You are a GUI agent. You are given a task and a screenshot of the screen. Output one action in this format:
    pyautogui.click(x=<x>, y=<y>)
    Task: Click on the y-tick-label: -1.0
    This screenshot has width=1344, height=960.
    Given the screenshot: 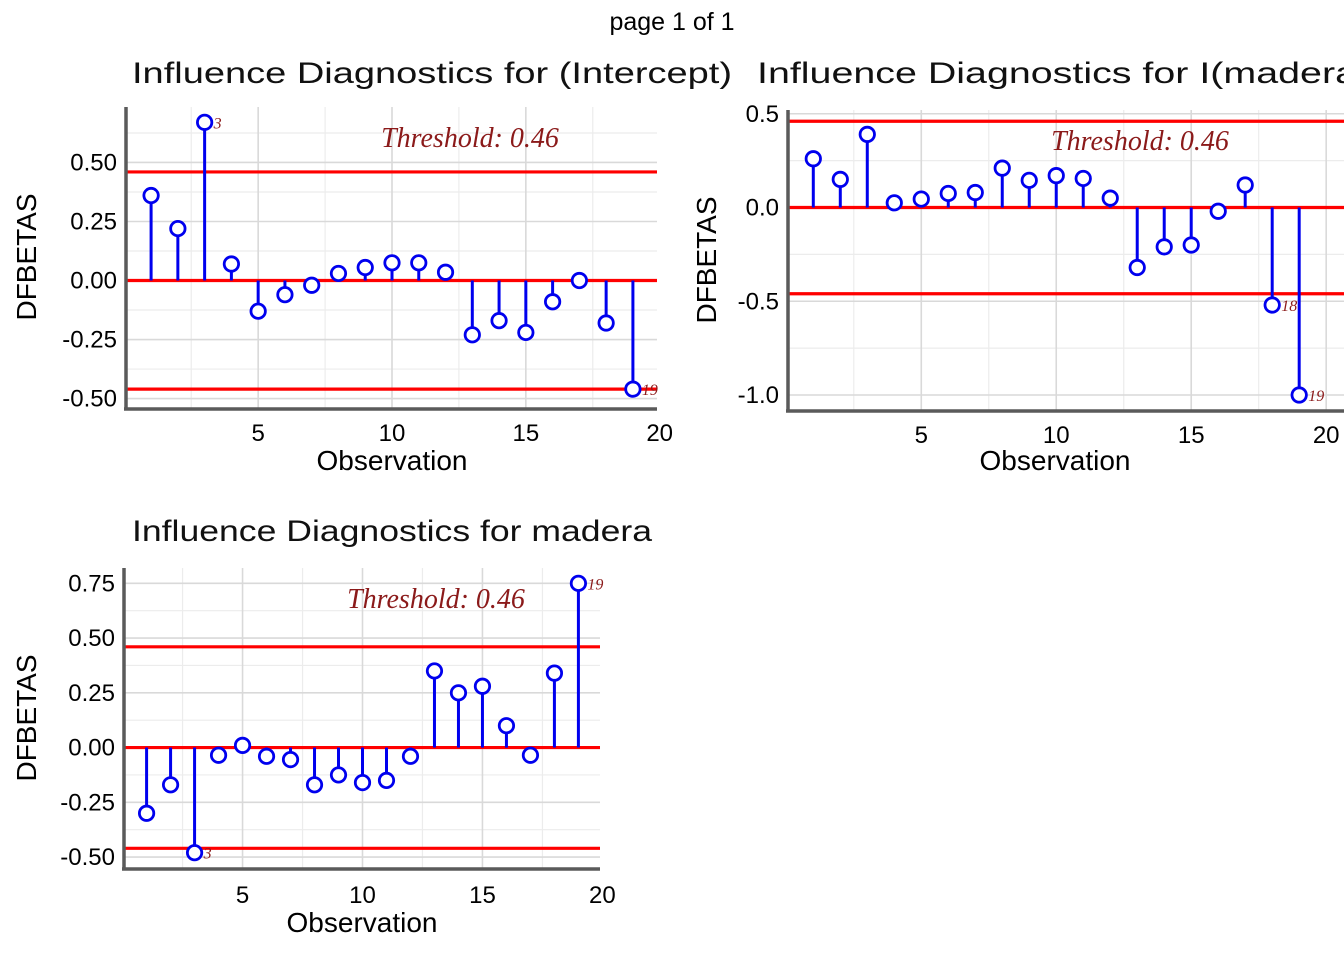 What is the action you would take?
    pyautogui.click(x=758, y=395)
    